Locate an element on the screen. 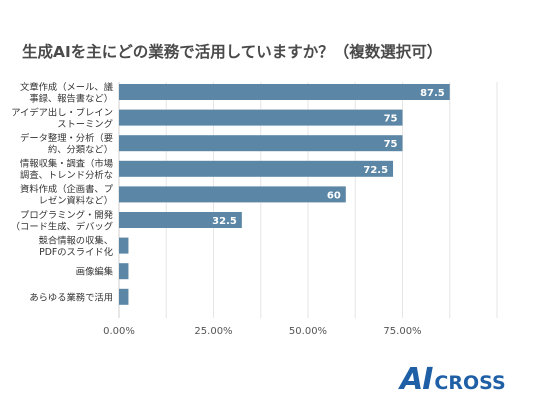  category-label-line: 事録、報告書など） is located at coordinates (71, 98).